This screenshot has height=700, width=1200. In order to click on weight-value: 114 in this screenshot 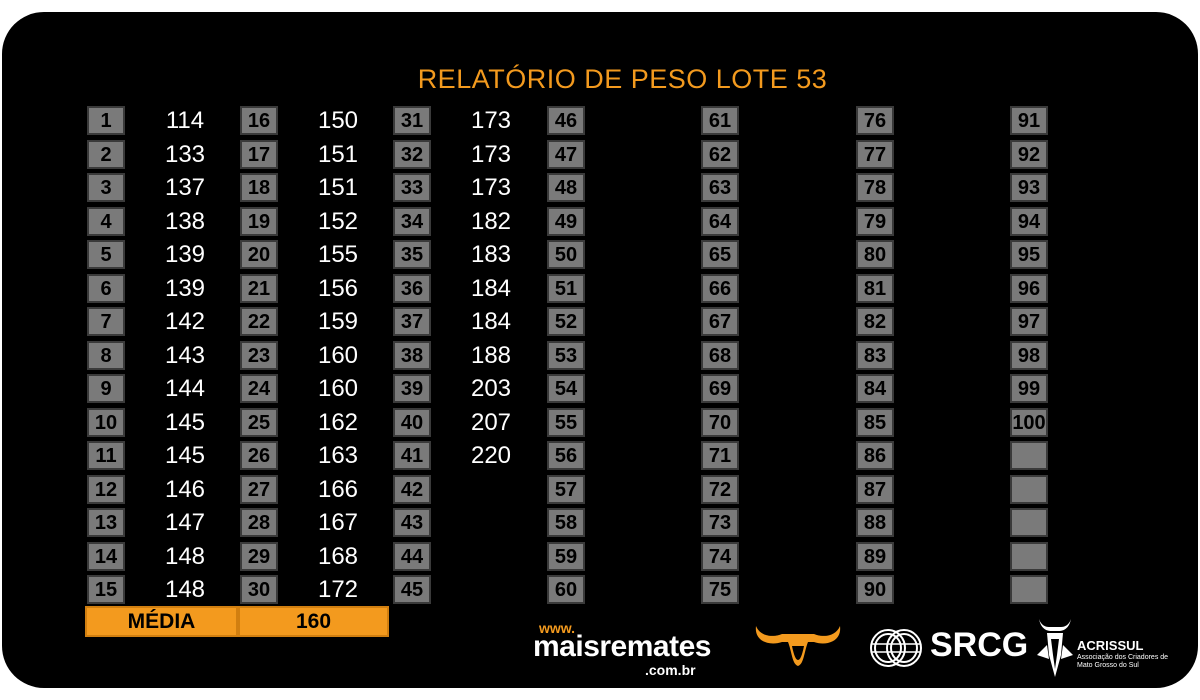, I will do `click(185, 120)`.